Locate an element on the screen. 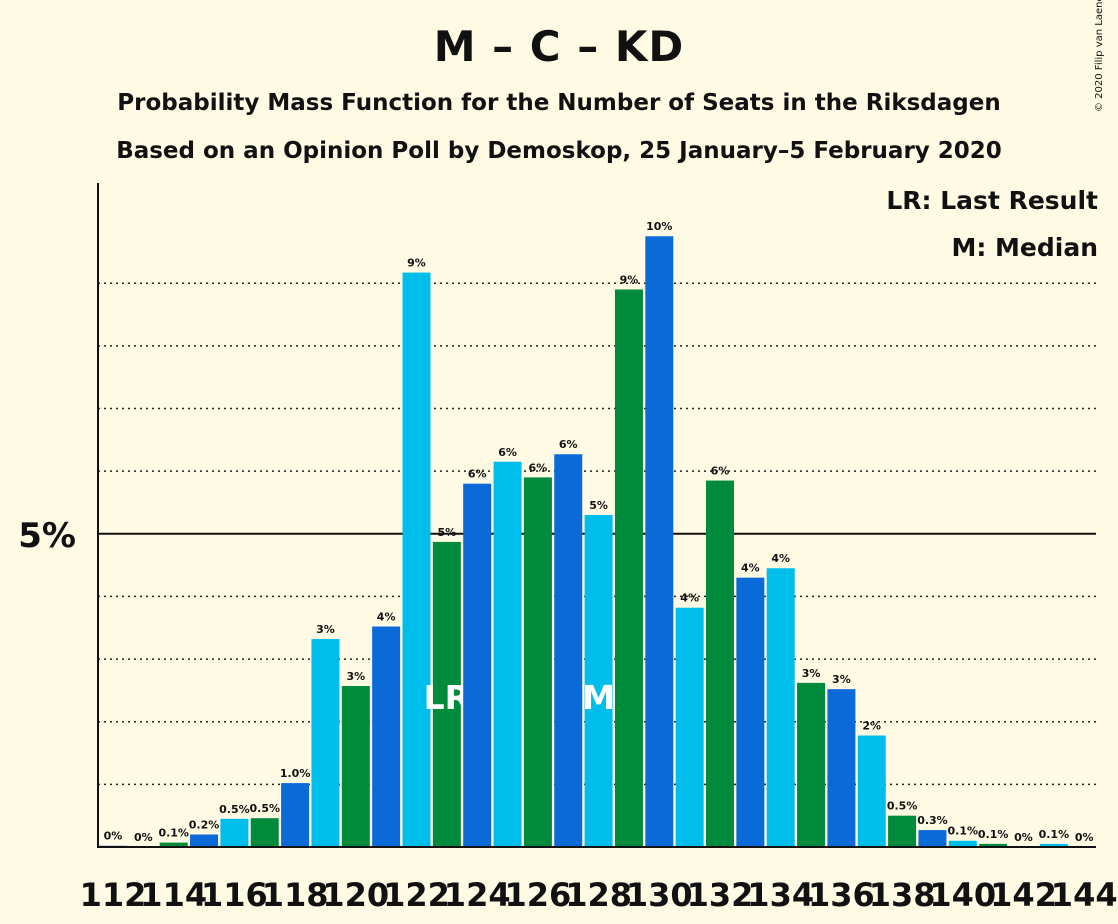 The image size is (1118, 924). last-result-marker: LR is located at coordinates (447, 697).